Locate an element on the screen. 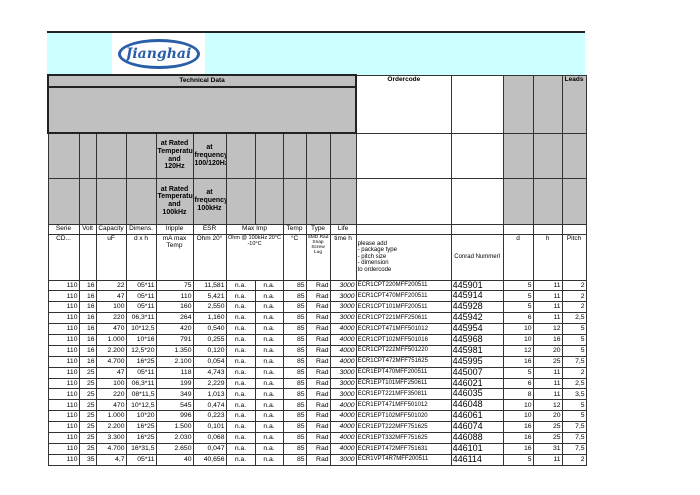  cell-ripple: 1.500 is located at coordinates (174, 427).